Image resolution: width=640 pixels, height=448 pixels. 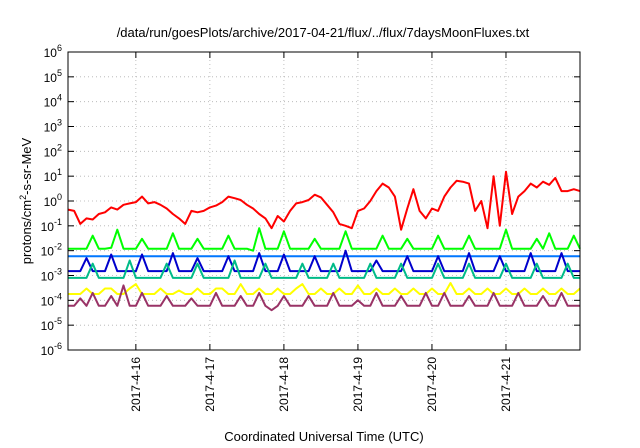 What do you see at coordinates (59, 98) in the screenshot?
I see `y-tick-exponent: 4` at bounding box center [59, 98].